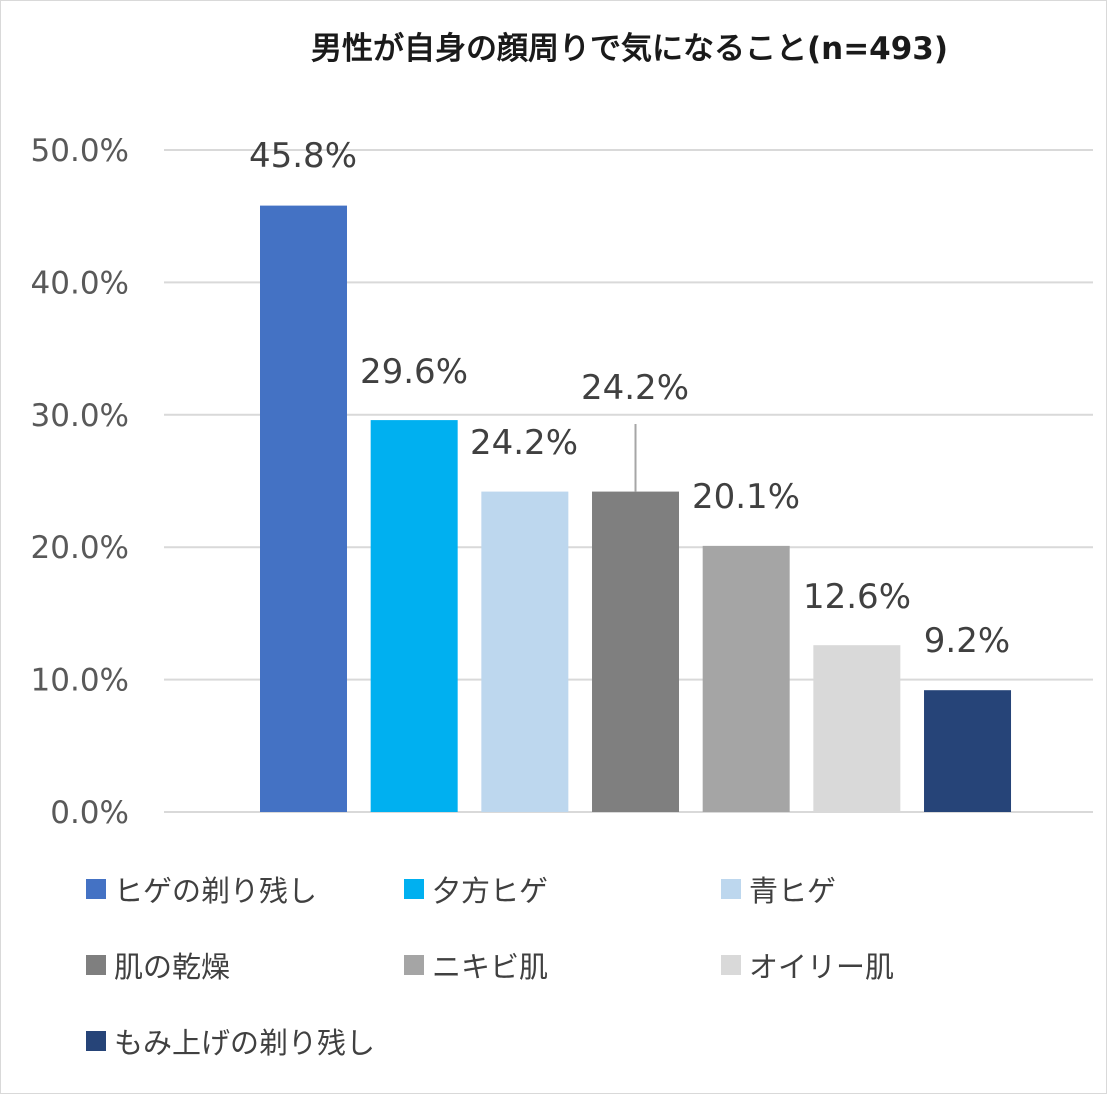  I want to click on y-tick-label: 20.0%, so click(80, 548).